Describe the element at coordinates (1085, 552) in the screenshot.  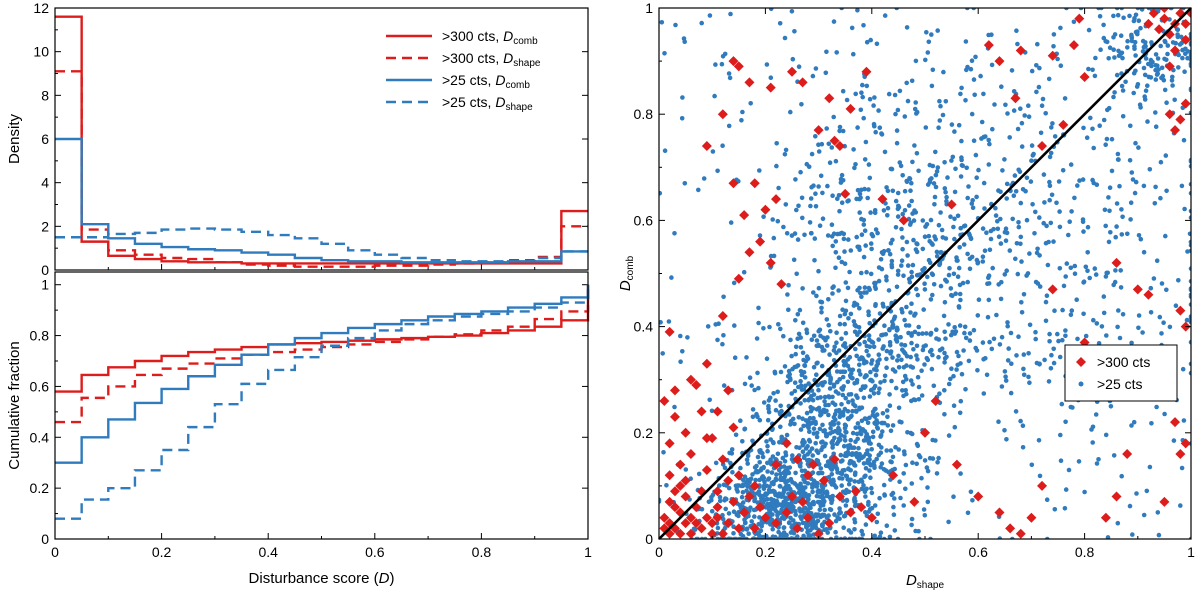
I see `scatter-xtick-label: 0.8` at that location.